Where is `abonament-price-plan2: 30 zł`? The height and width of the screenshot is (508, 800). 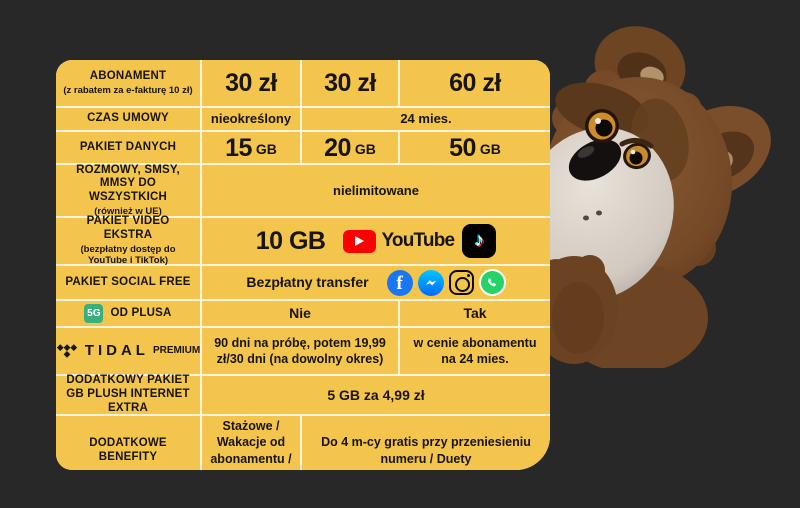 abonament-price-plan2: 30 zł is located at coordinates (350, 83).